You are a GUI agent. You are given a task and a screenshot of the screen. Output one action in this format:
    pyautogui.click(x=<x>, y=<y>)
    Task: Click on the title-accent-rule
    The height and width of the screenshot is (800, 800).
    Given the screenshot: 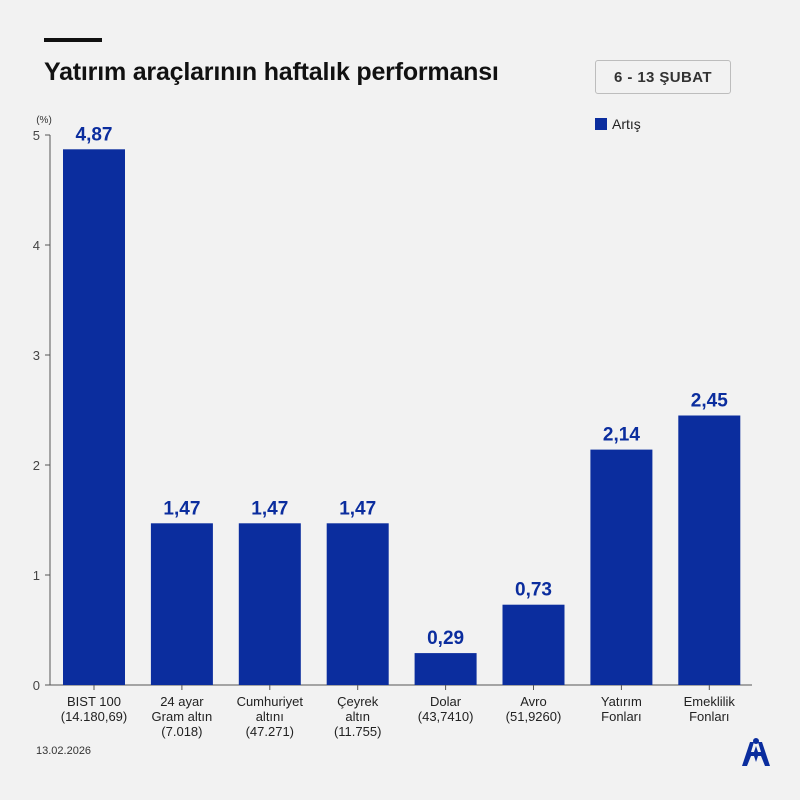 What is the action you would take?
    pyautogui.click(x=73, y=40)
    